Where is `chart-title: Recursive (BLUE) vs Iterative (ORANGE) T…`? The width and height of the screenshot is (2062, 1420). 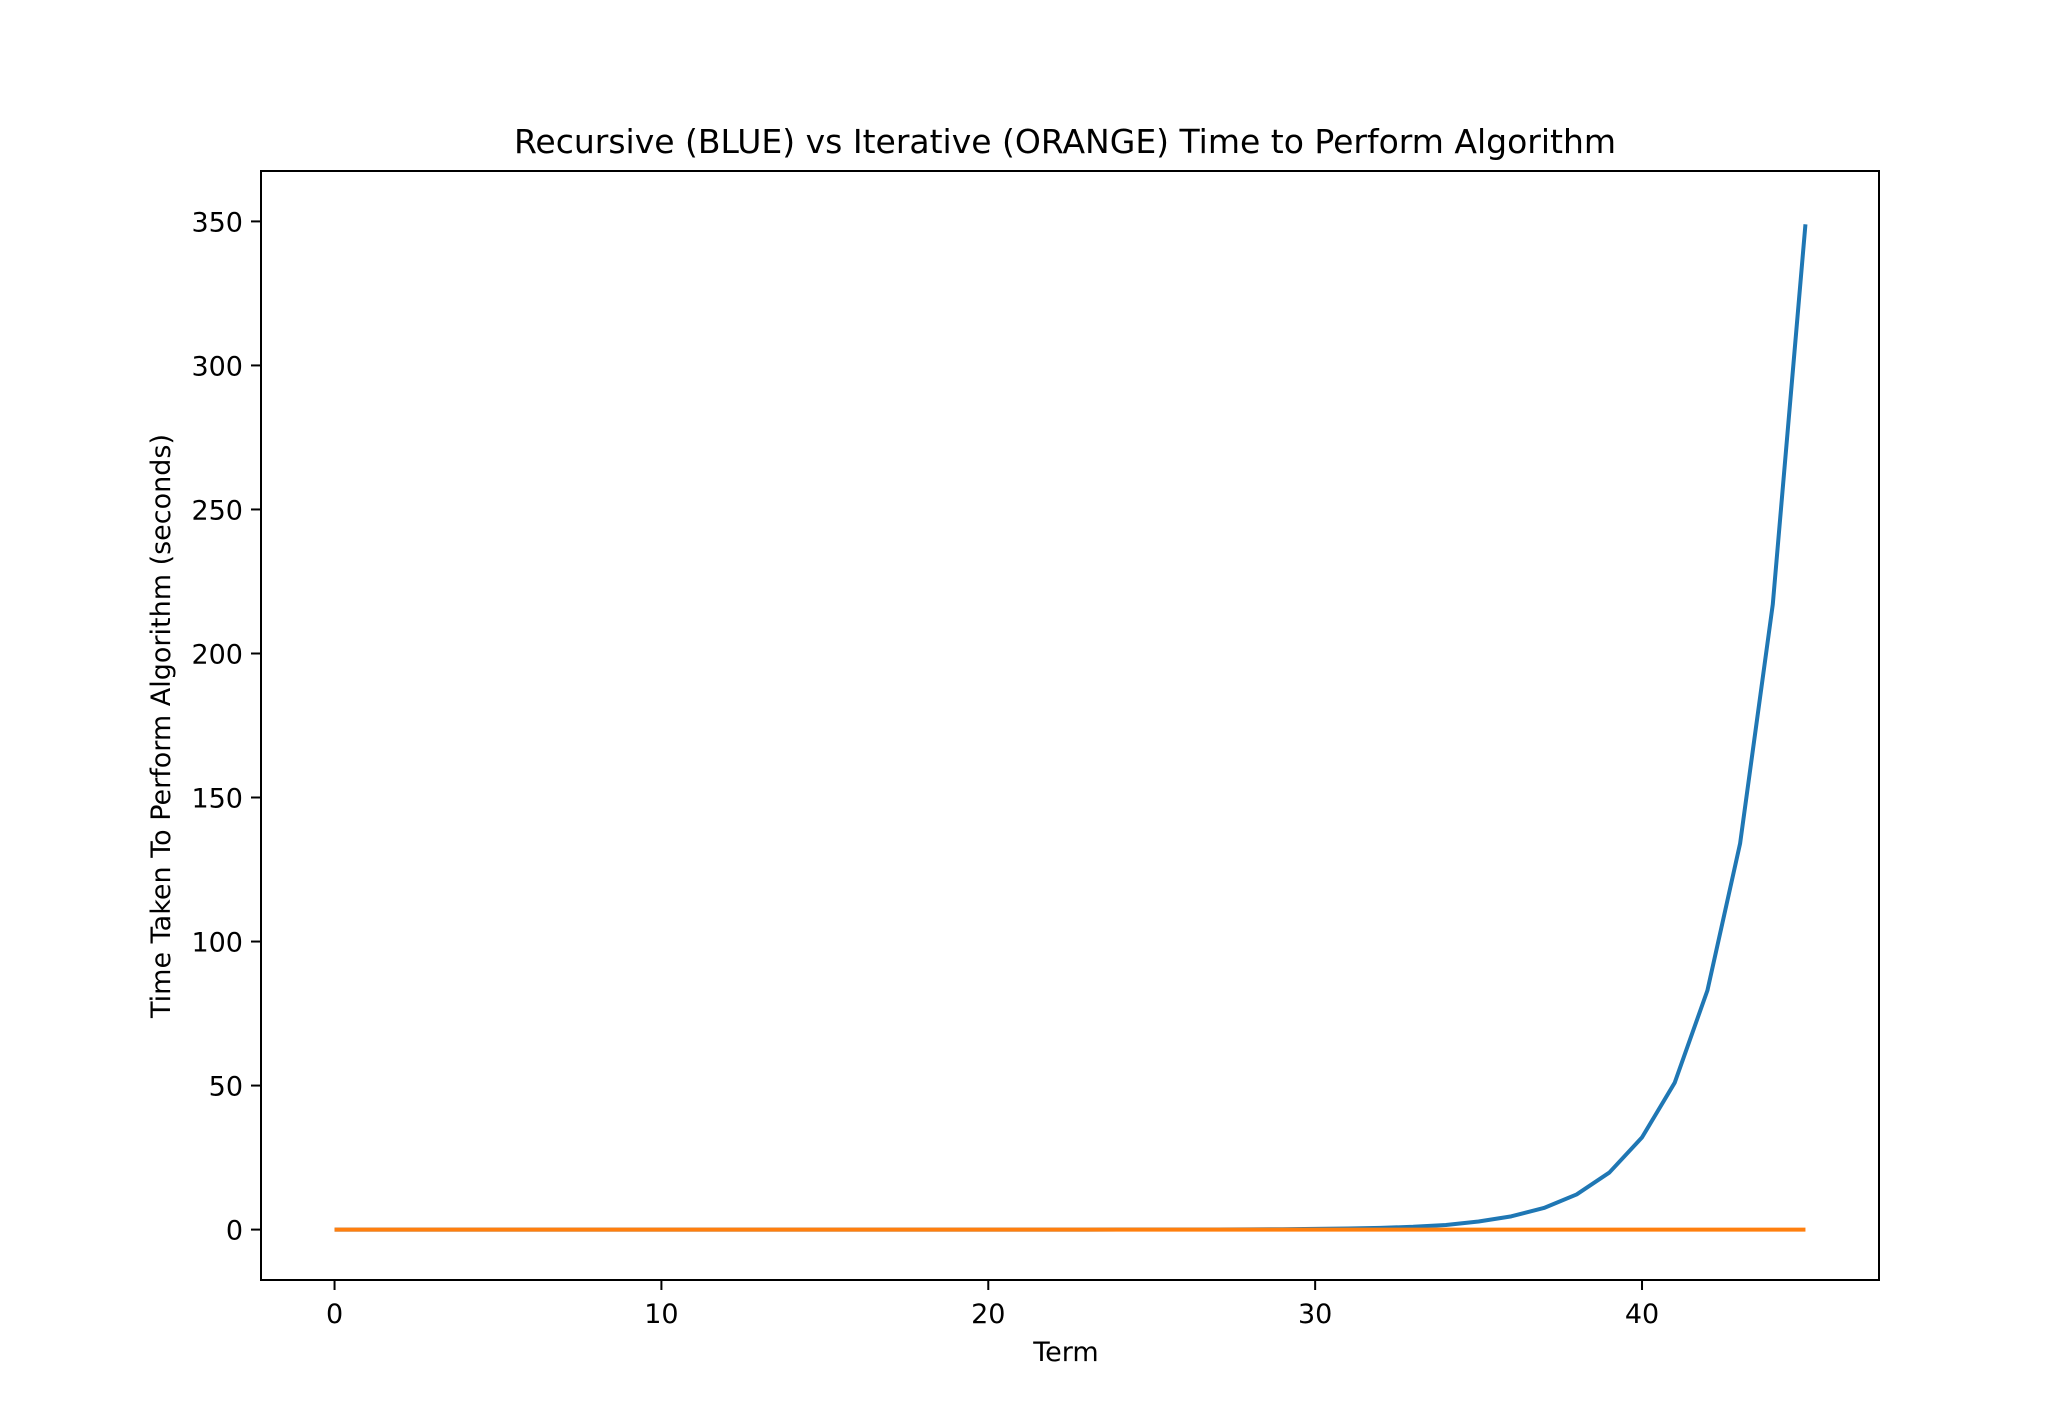 chart-title: Recursive (BLUE) vs Iterative (ORANGE) T… is located at coordinates (1065, 141).